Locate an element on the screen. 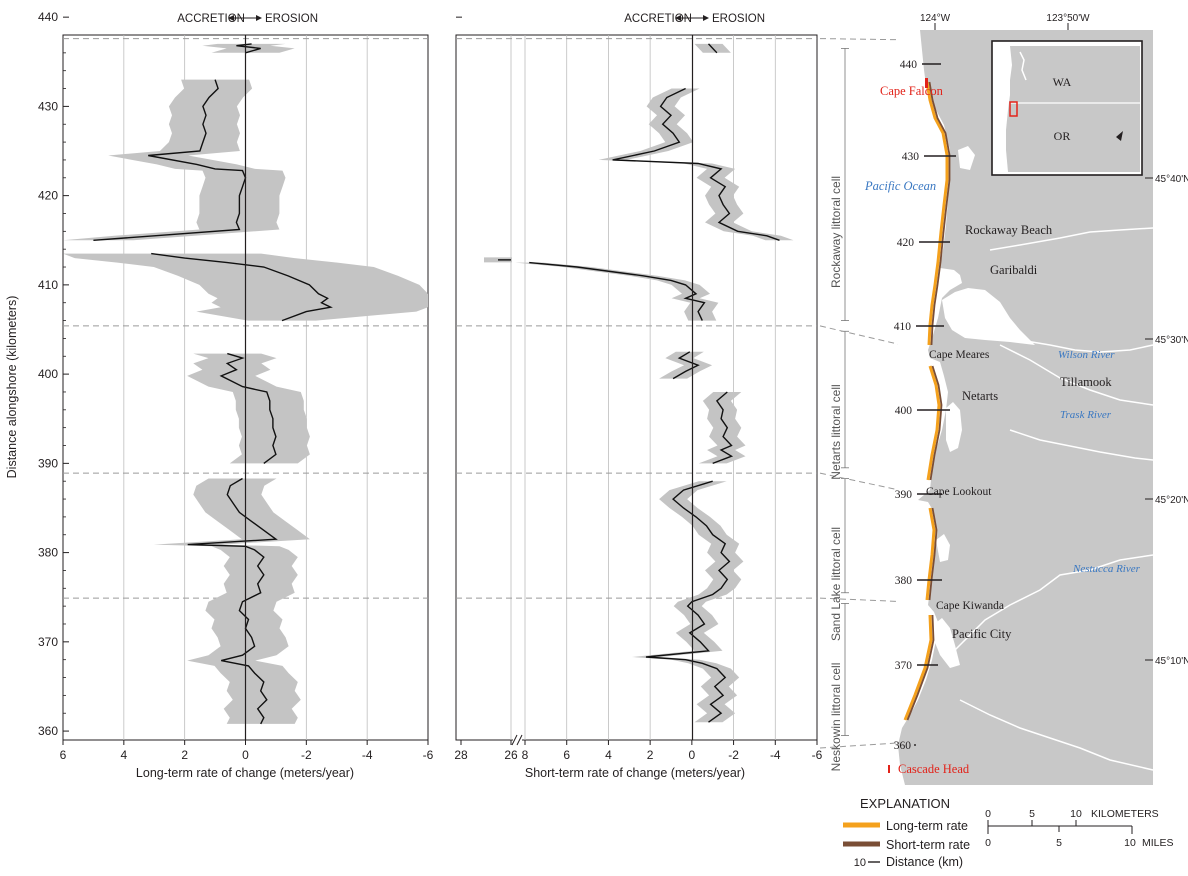  distance-label: 400 is located at coordinates (904, 411).